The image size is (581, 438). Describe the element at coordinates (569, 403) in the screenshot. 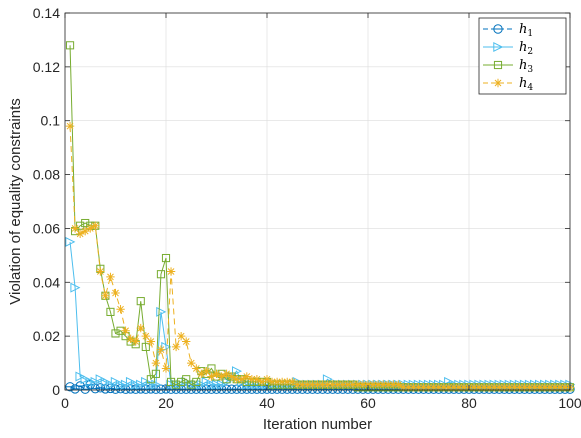

I see `x-tick-label: 100` at that location.